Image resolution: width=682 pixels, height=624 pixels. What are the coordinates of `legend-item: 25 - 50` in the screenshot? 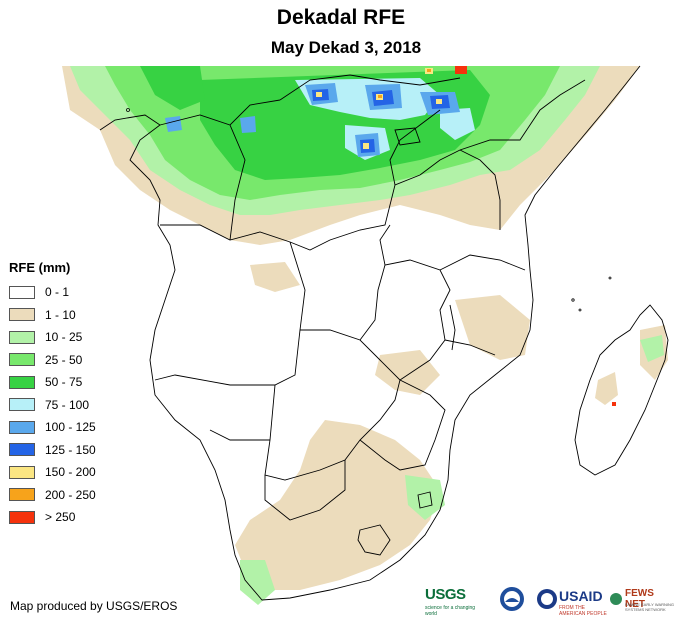 It's located at (69, 360).